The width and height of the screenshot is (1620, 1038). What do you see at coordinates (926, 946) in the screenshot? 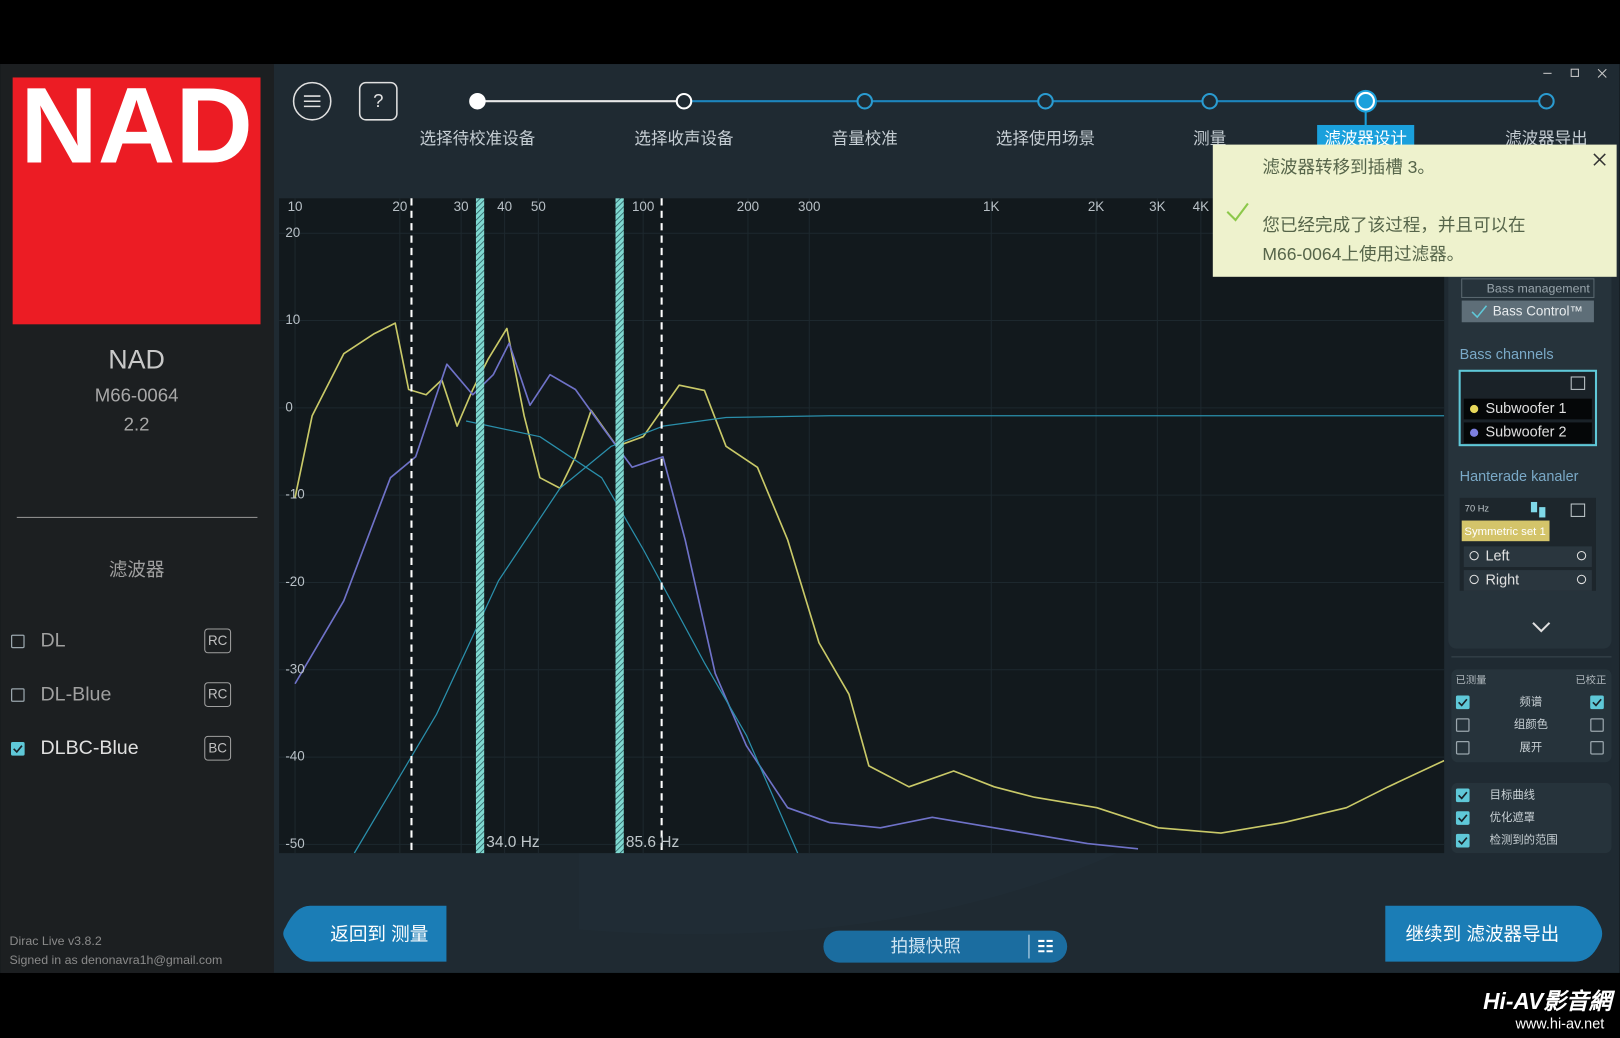
I see `snapshot-label: 拍摄快照` at bounding box center [926, 946].